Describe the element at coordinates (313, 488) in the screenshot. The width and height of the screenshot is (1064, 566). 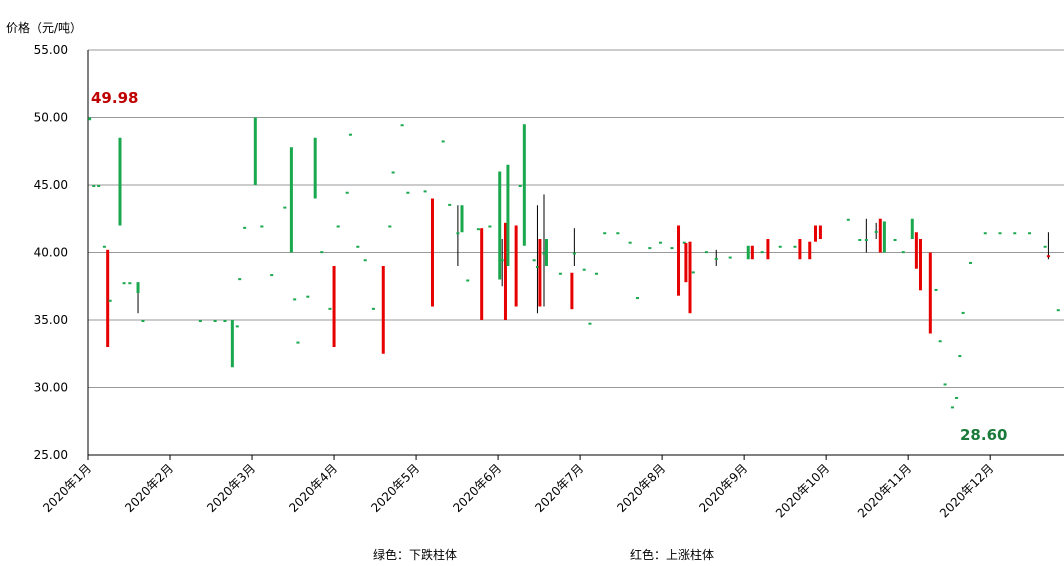
I see `x-tick-label: 2020年4月` at that location.